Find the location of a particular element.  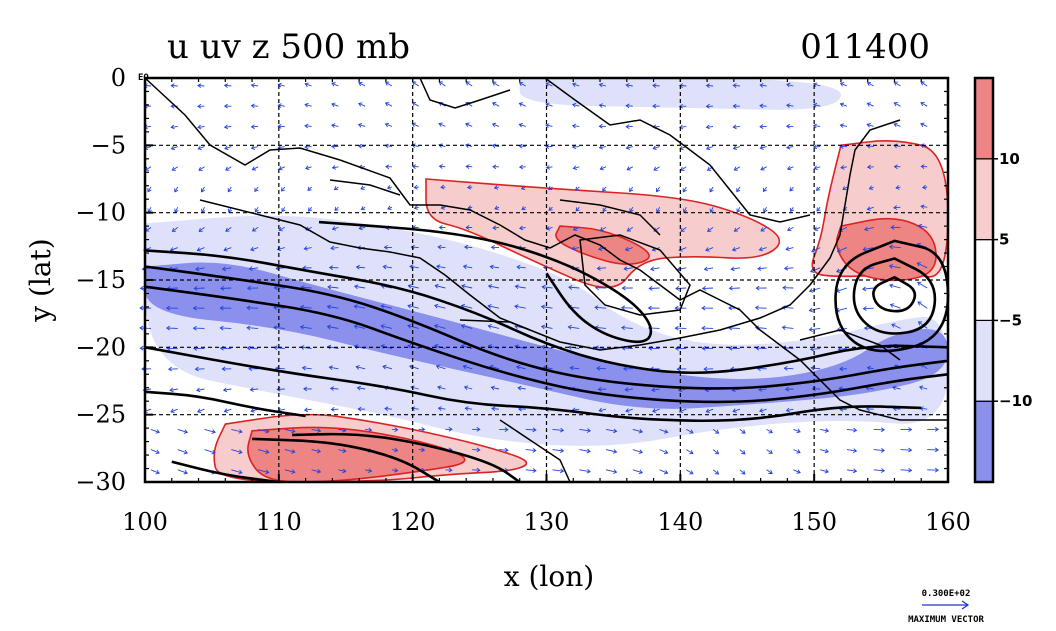

y-tick-label: −10 is located at coordinates (100, 213).